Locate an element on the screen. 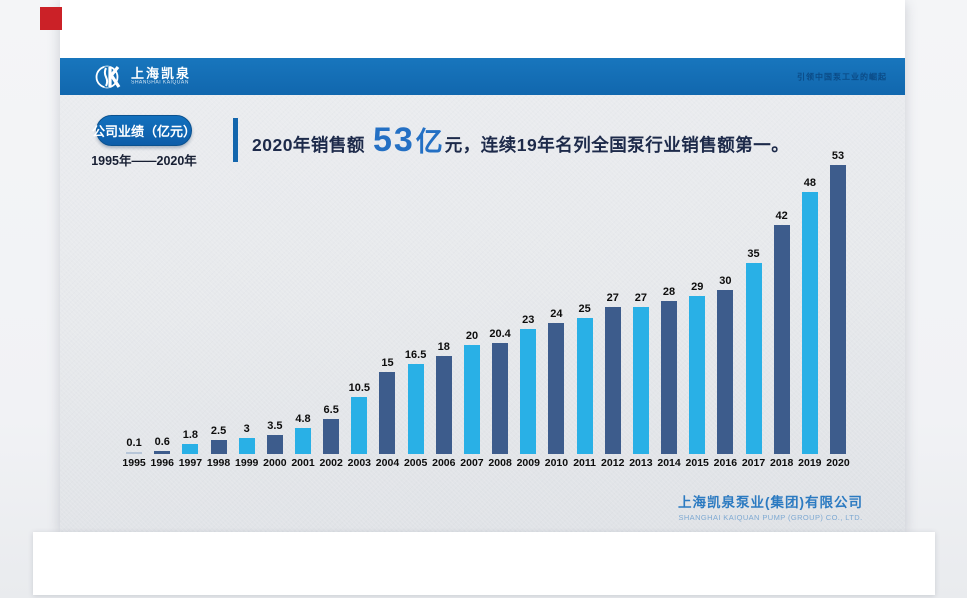 The image size is (967, 598). bar-value-label: 0.1 is located at coordinates (134, 443).